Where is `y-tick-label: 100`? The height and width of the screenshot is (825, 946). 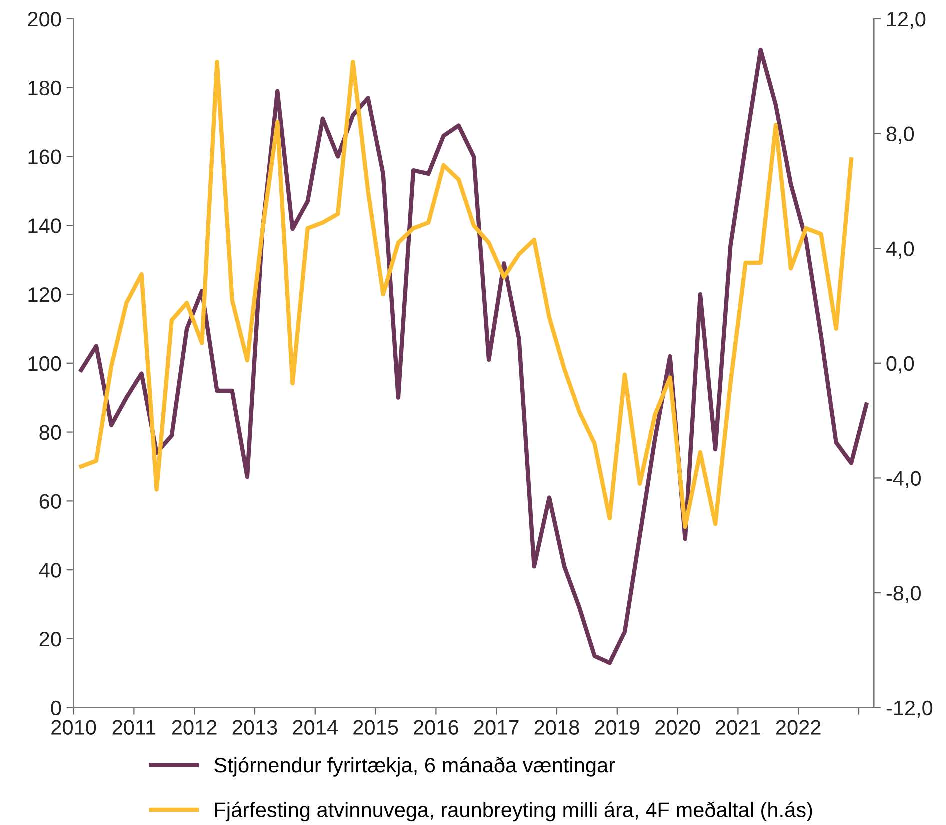
y-tick-label: 100 is located at coordinates (45, 364).